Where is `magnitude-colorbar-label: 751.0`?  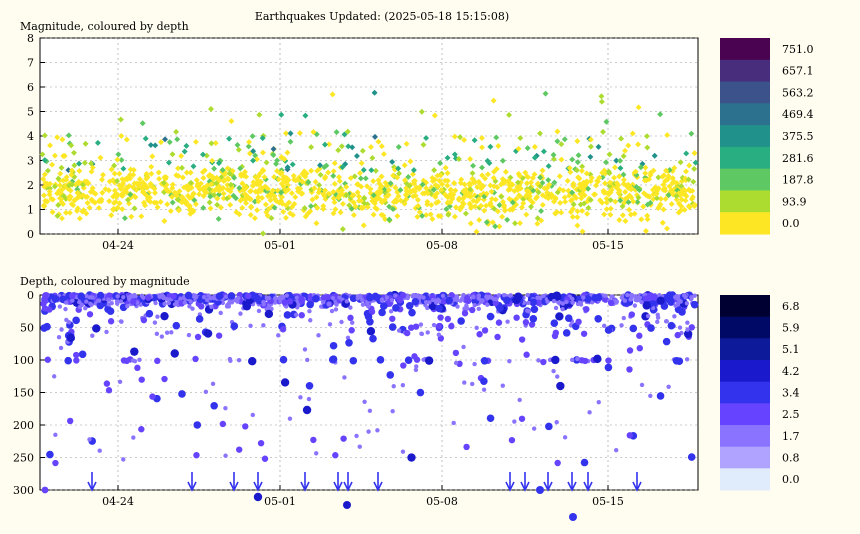
magnitude-colorbar-label: 751.0 is located at coordinates (798, 49).